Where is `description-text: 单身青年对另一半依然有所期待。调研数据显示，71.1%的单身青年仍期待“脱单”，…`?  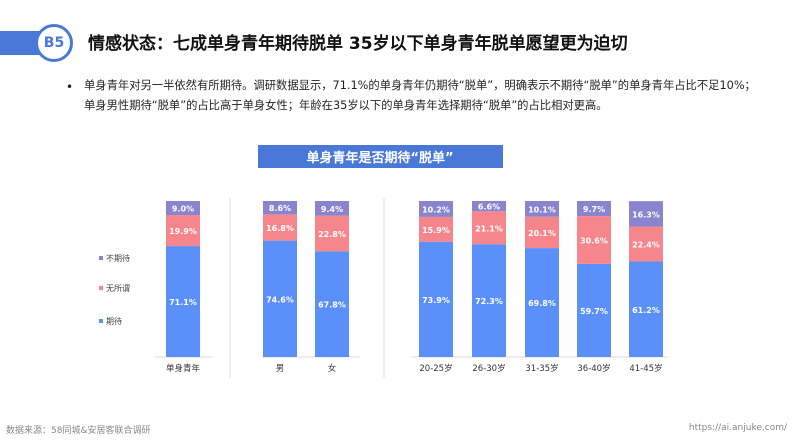
description-text: 单身青年对另一半依然有所期待。调研数据显示，71.1%的单身青年仍期待“脱单”，… is located at coordinates (420, 95).